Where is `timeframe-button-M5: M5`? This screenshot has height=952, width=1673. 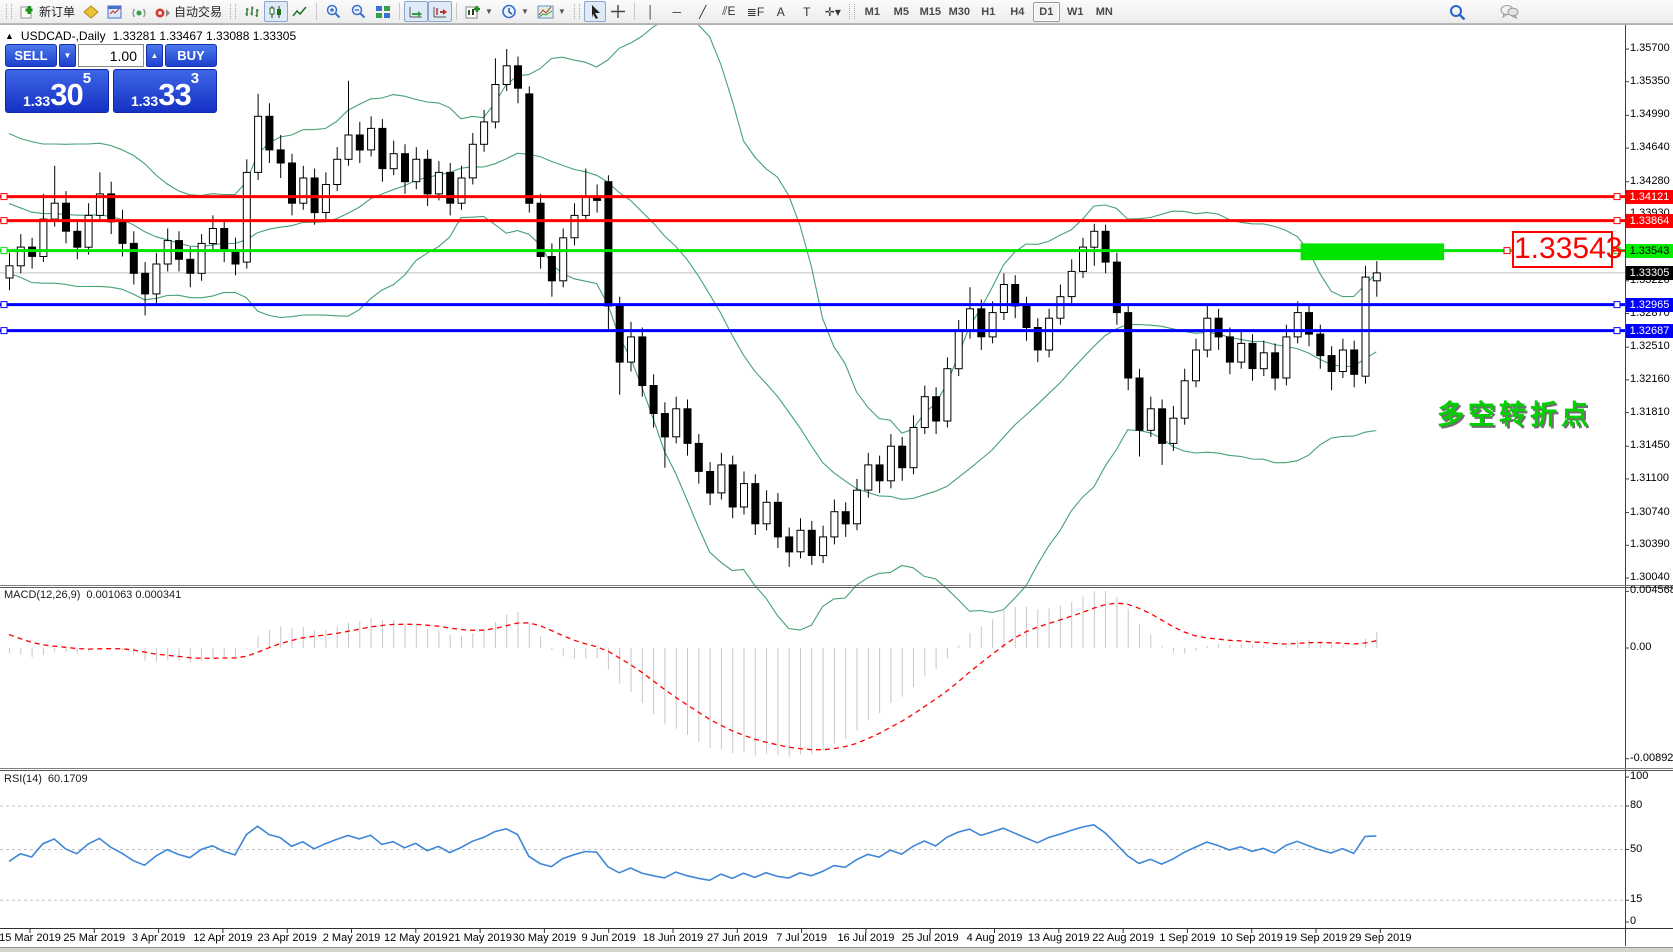
timeframe-button-M5: M5 is located at coordinates (901, 11).